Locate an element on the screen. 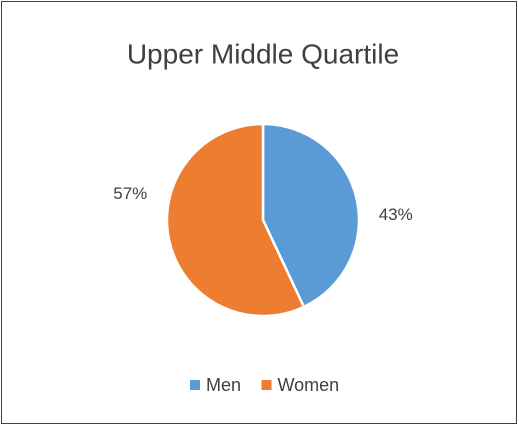 The height and width of the screenshot is (426, 519). data-label: 43% is located at coordinates (396, 214).